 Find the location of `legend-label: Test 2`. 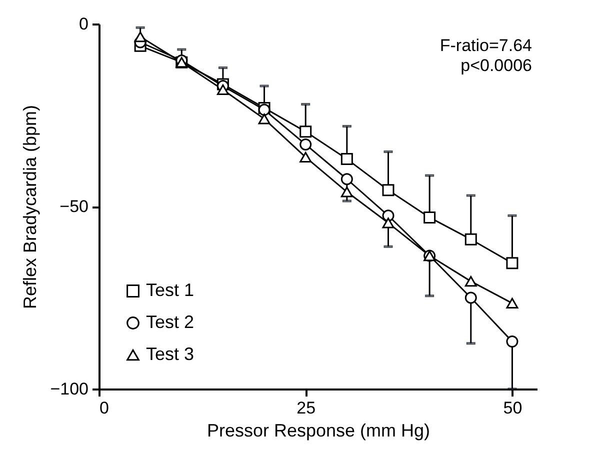

legend-label: Test 2 is located at coordinates (170, 322).